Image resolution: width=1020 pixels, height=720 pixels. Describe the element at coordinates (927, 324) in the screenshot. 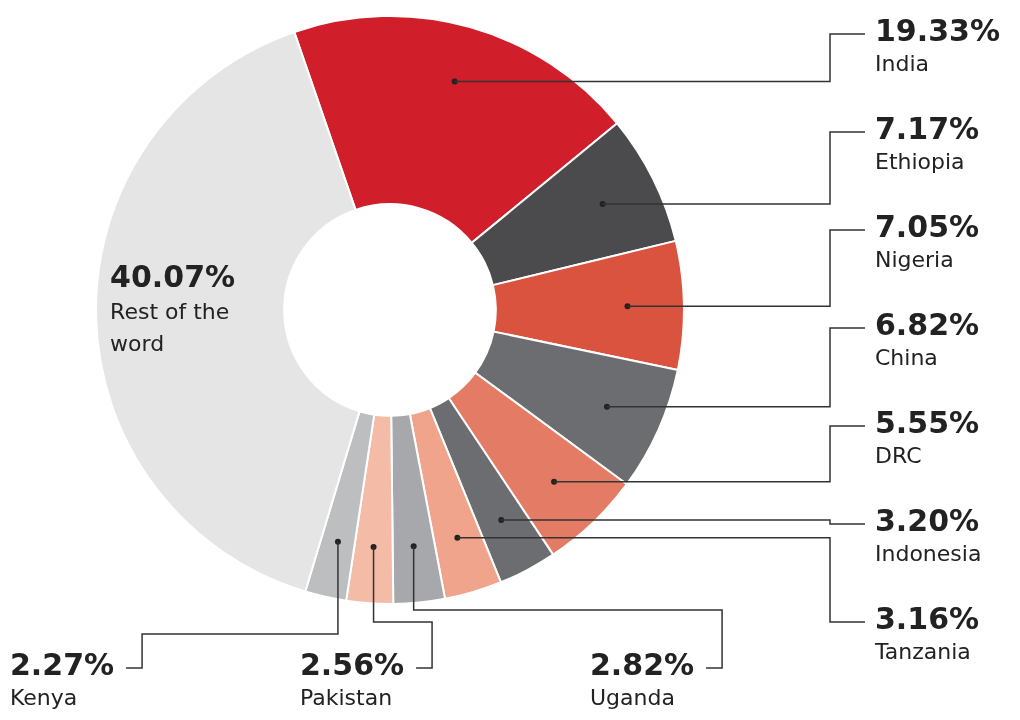

I see `data-label: 6.82%` at that location.